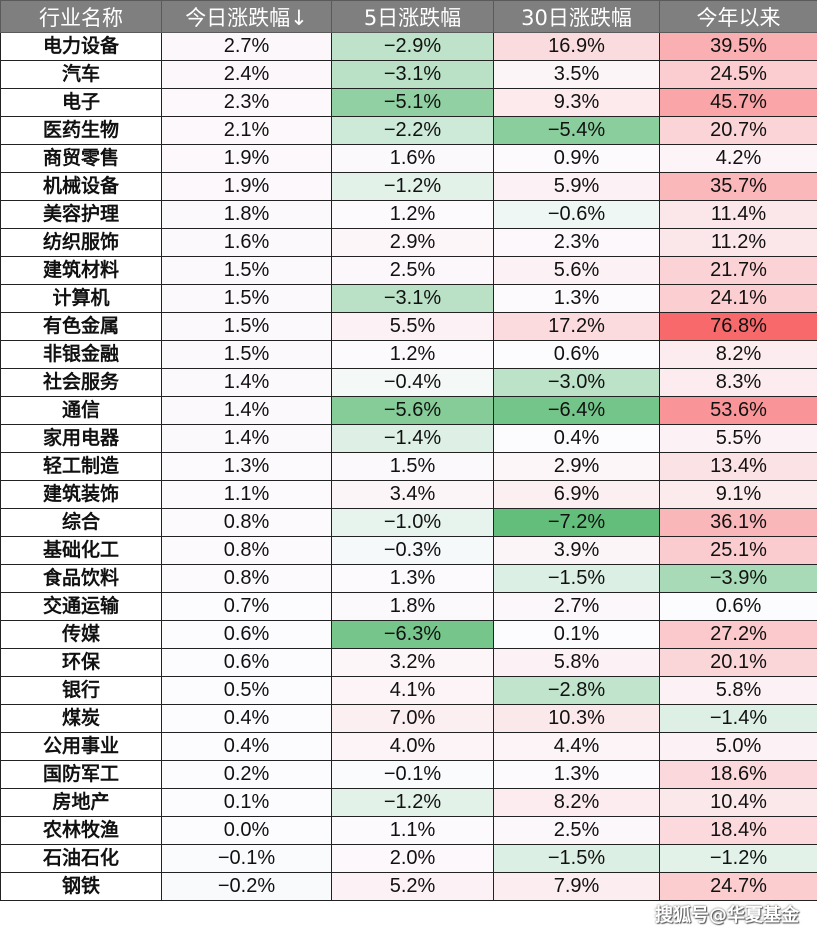  I want to click on industry-name-cell: 公用事业, so click(81, 746).